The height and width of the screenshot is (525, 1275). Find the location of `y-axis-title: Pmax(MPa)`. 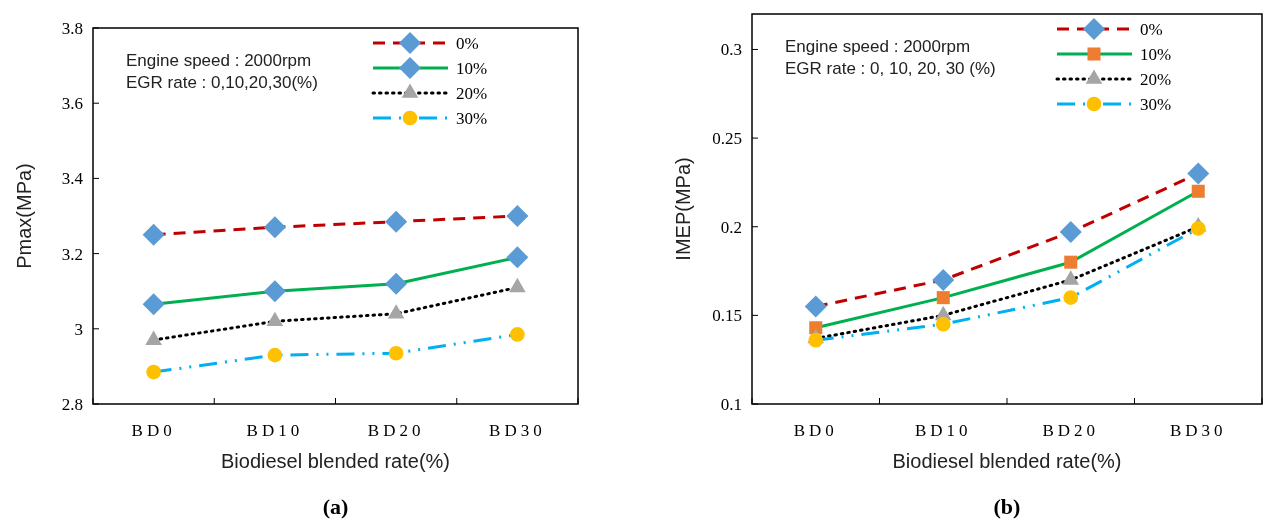

y-axis-title: Pmax(MPa) is located at coordinates (24, 216).